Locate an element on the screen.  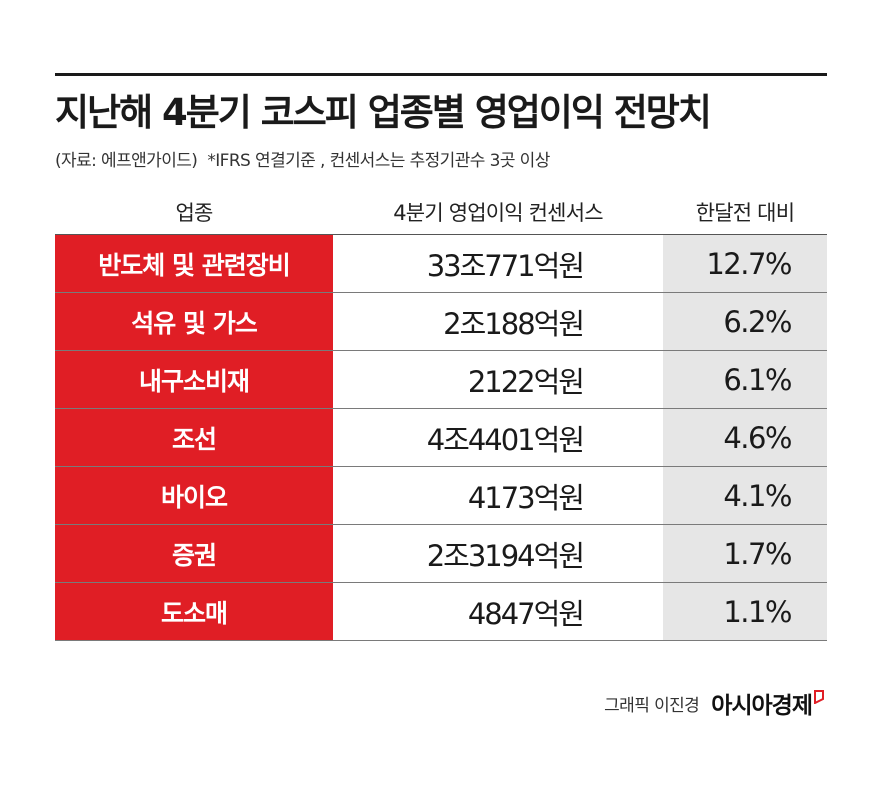
change-cell: 12.7% is located at coordinates (745, 263).